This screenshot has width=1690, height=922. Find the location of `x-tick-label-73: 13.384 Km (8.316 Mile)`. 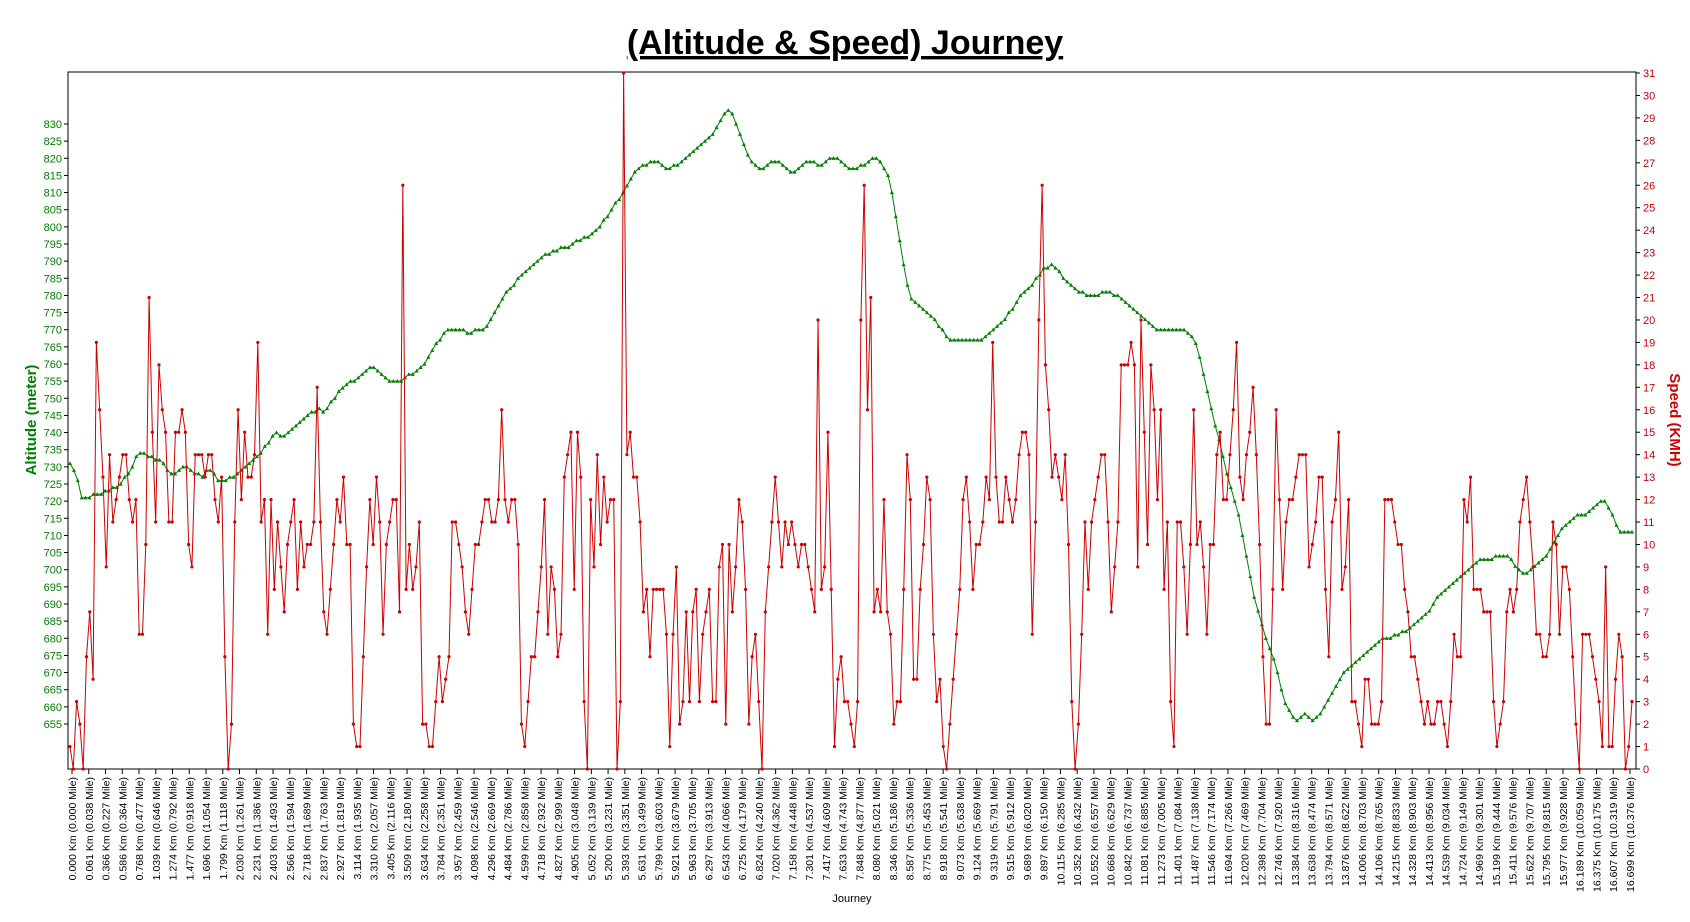

x-tick-label-73: 13.384 Km (8.316 Mile) is located at coordinates (1296, 831).